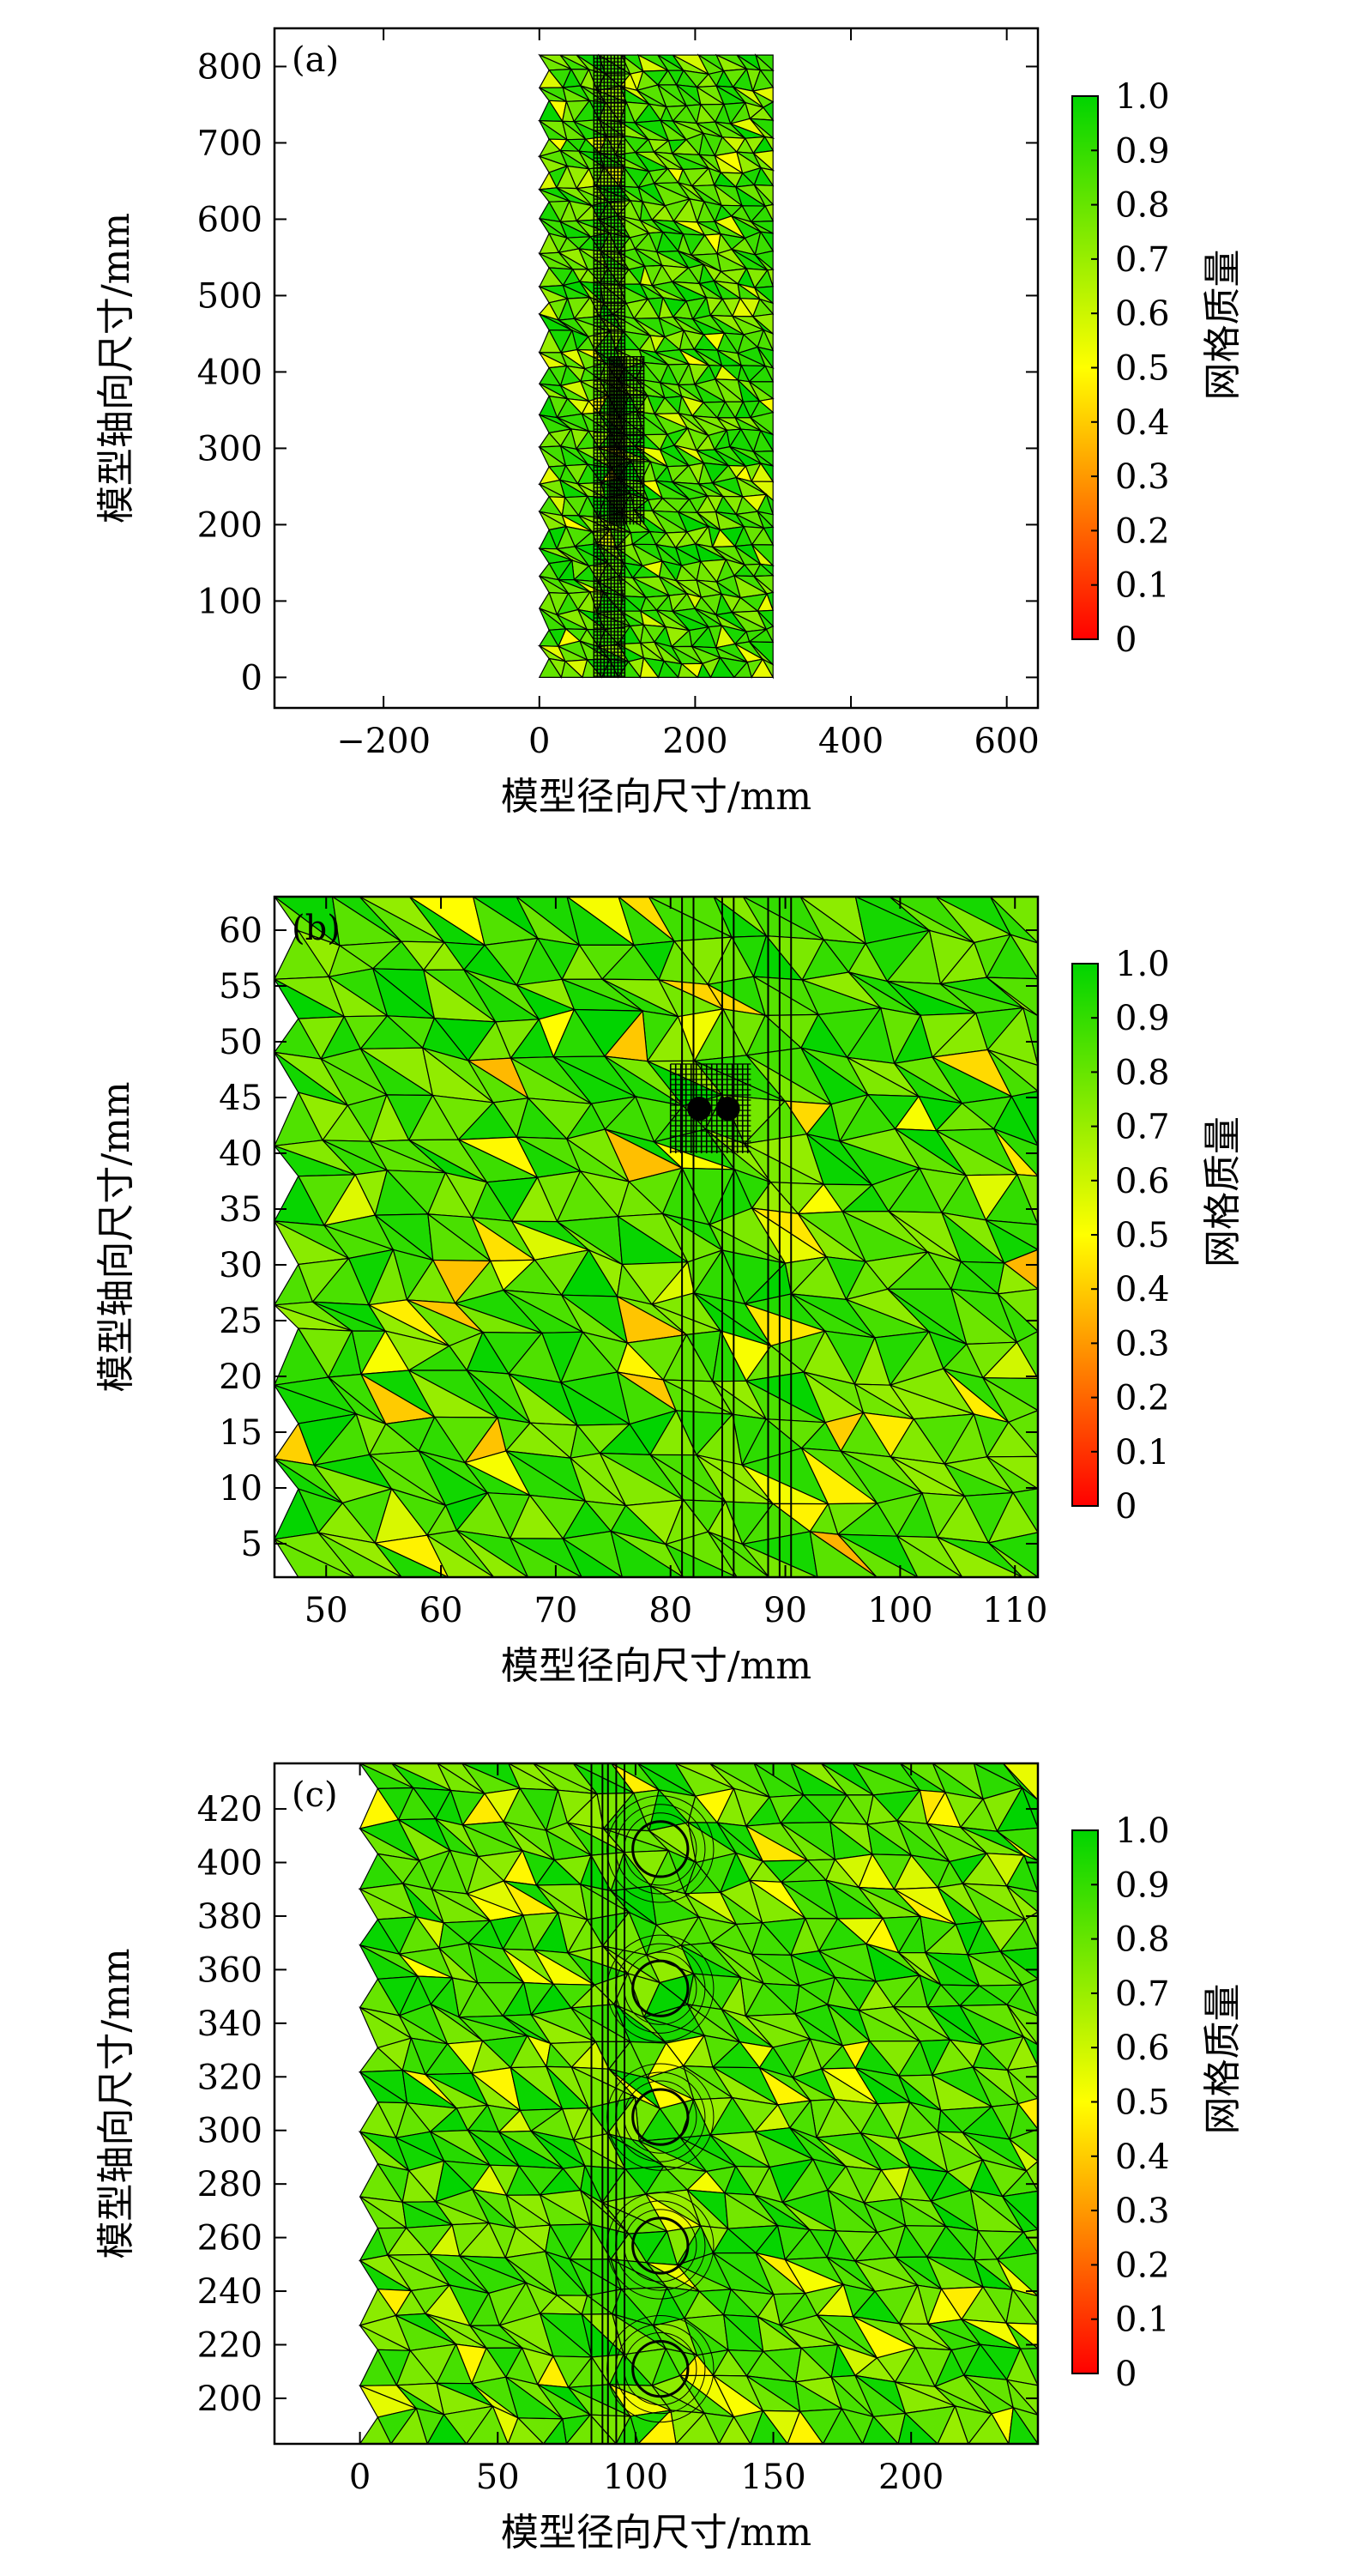 Image resolution: width=1351 pixels, height=2576 pixels. I want to click on y-tick-label: 40, so click(240, 1154).